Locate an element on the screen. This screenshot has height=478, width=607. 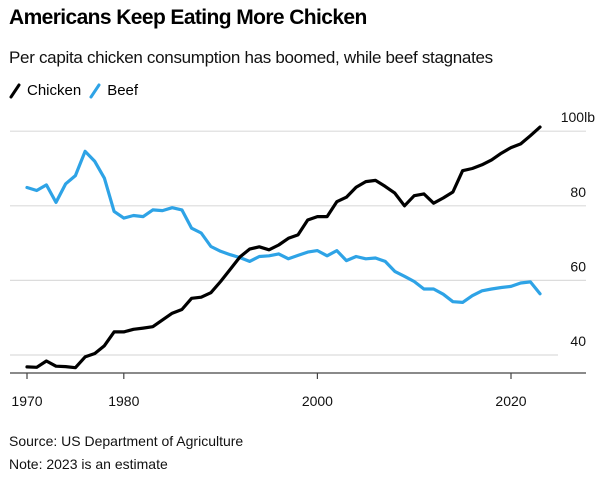
x-tick-label-1980: 1980 is located at coordinates (123, 401).